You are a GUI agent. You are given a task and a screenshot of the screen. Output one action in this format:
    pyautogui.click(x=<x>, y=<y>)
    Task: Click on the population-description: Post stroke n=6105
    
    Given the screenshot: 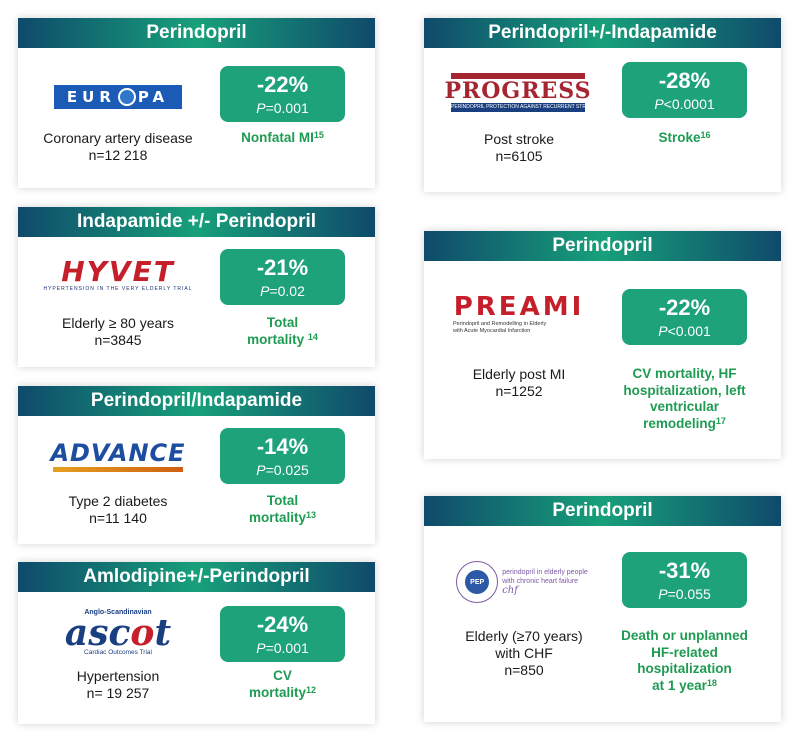 What is the action you would take?
    pyautogui.click(x=519, y=148)
    